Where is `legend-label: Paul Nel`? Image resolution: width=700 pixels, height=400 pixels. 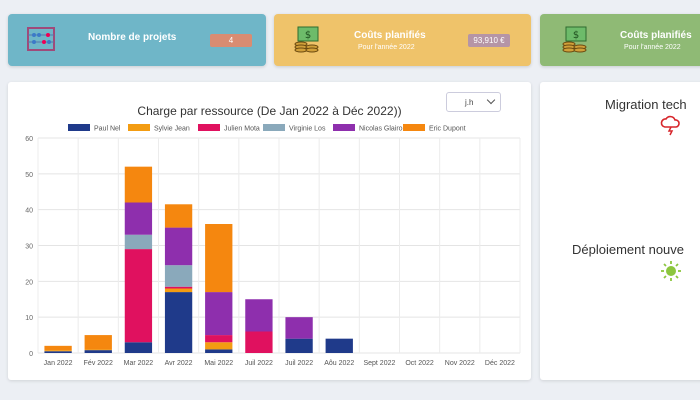 legend-label: Paul Nel is located at coordinates (107, 129).